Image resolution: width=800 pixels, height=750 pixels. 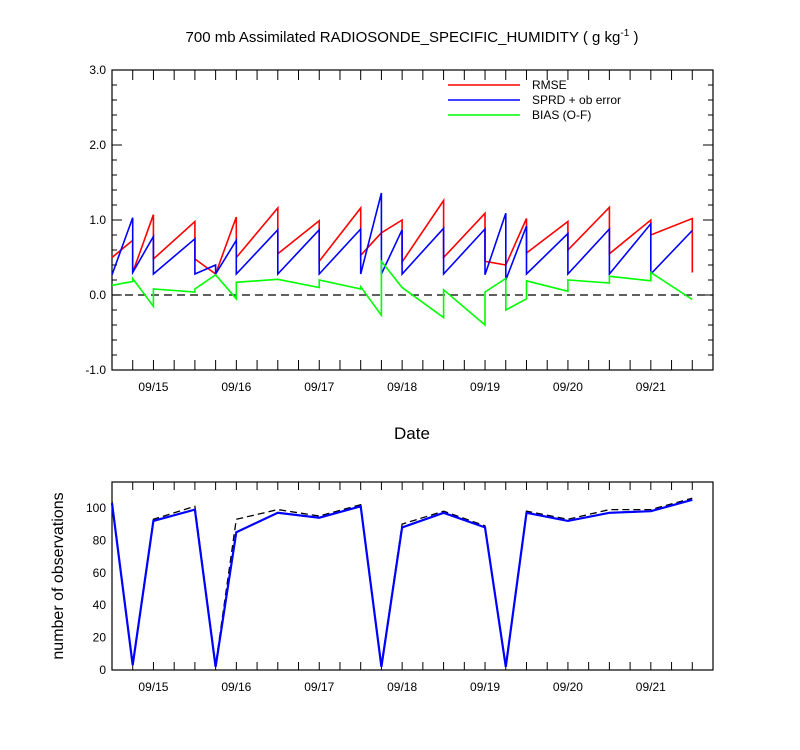 I want to click on y-tick-label: -1.0, so click(x=95, y=370).